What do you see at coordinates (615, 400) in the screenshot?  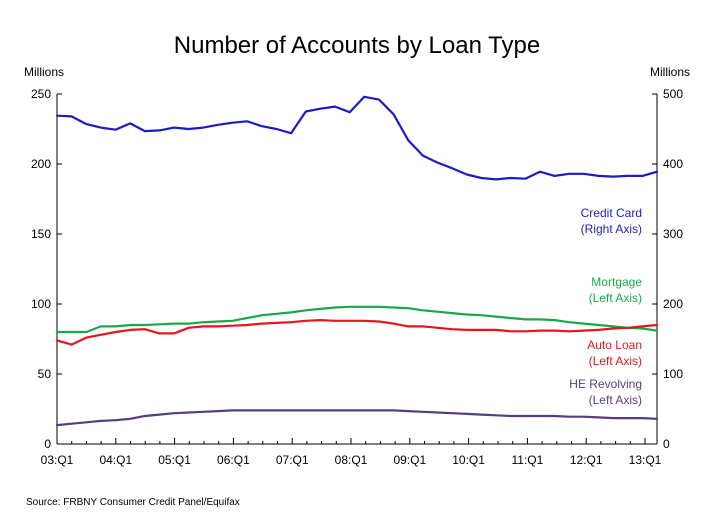 I see `series-label-he-revolving-axis-note: (Left Axis)` at bounding box center [615, 400].